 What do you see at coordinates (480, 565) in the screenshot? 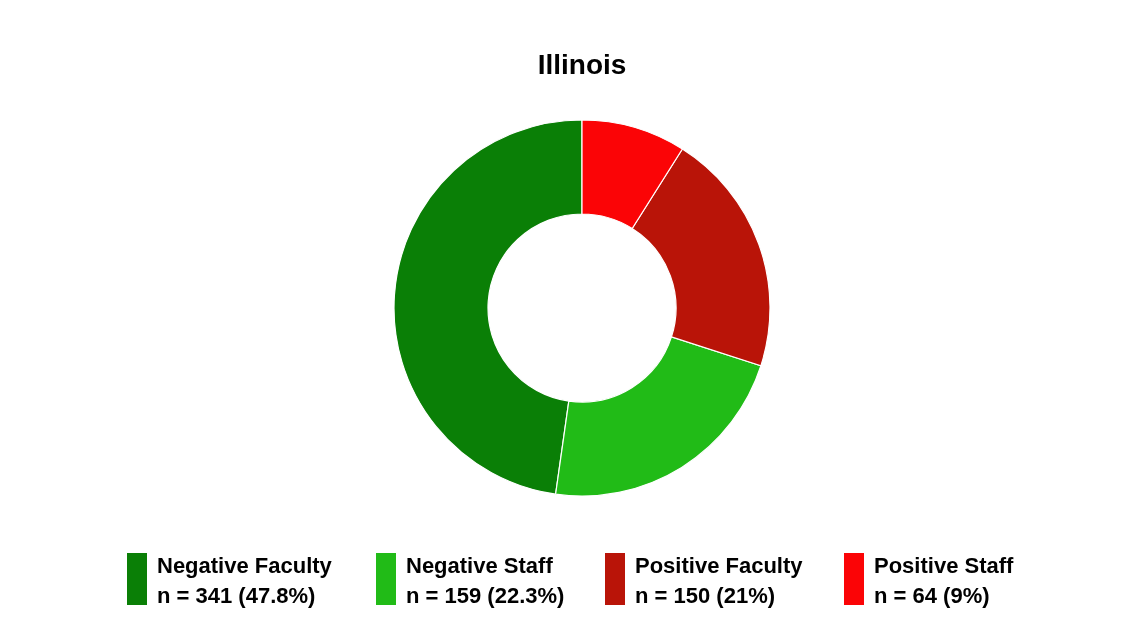
I see `legend-label: Negative Staff` at bounding box center [480, 565].